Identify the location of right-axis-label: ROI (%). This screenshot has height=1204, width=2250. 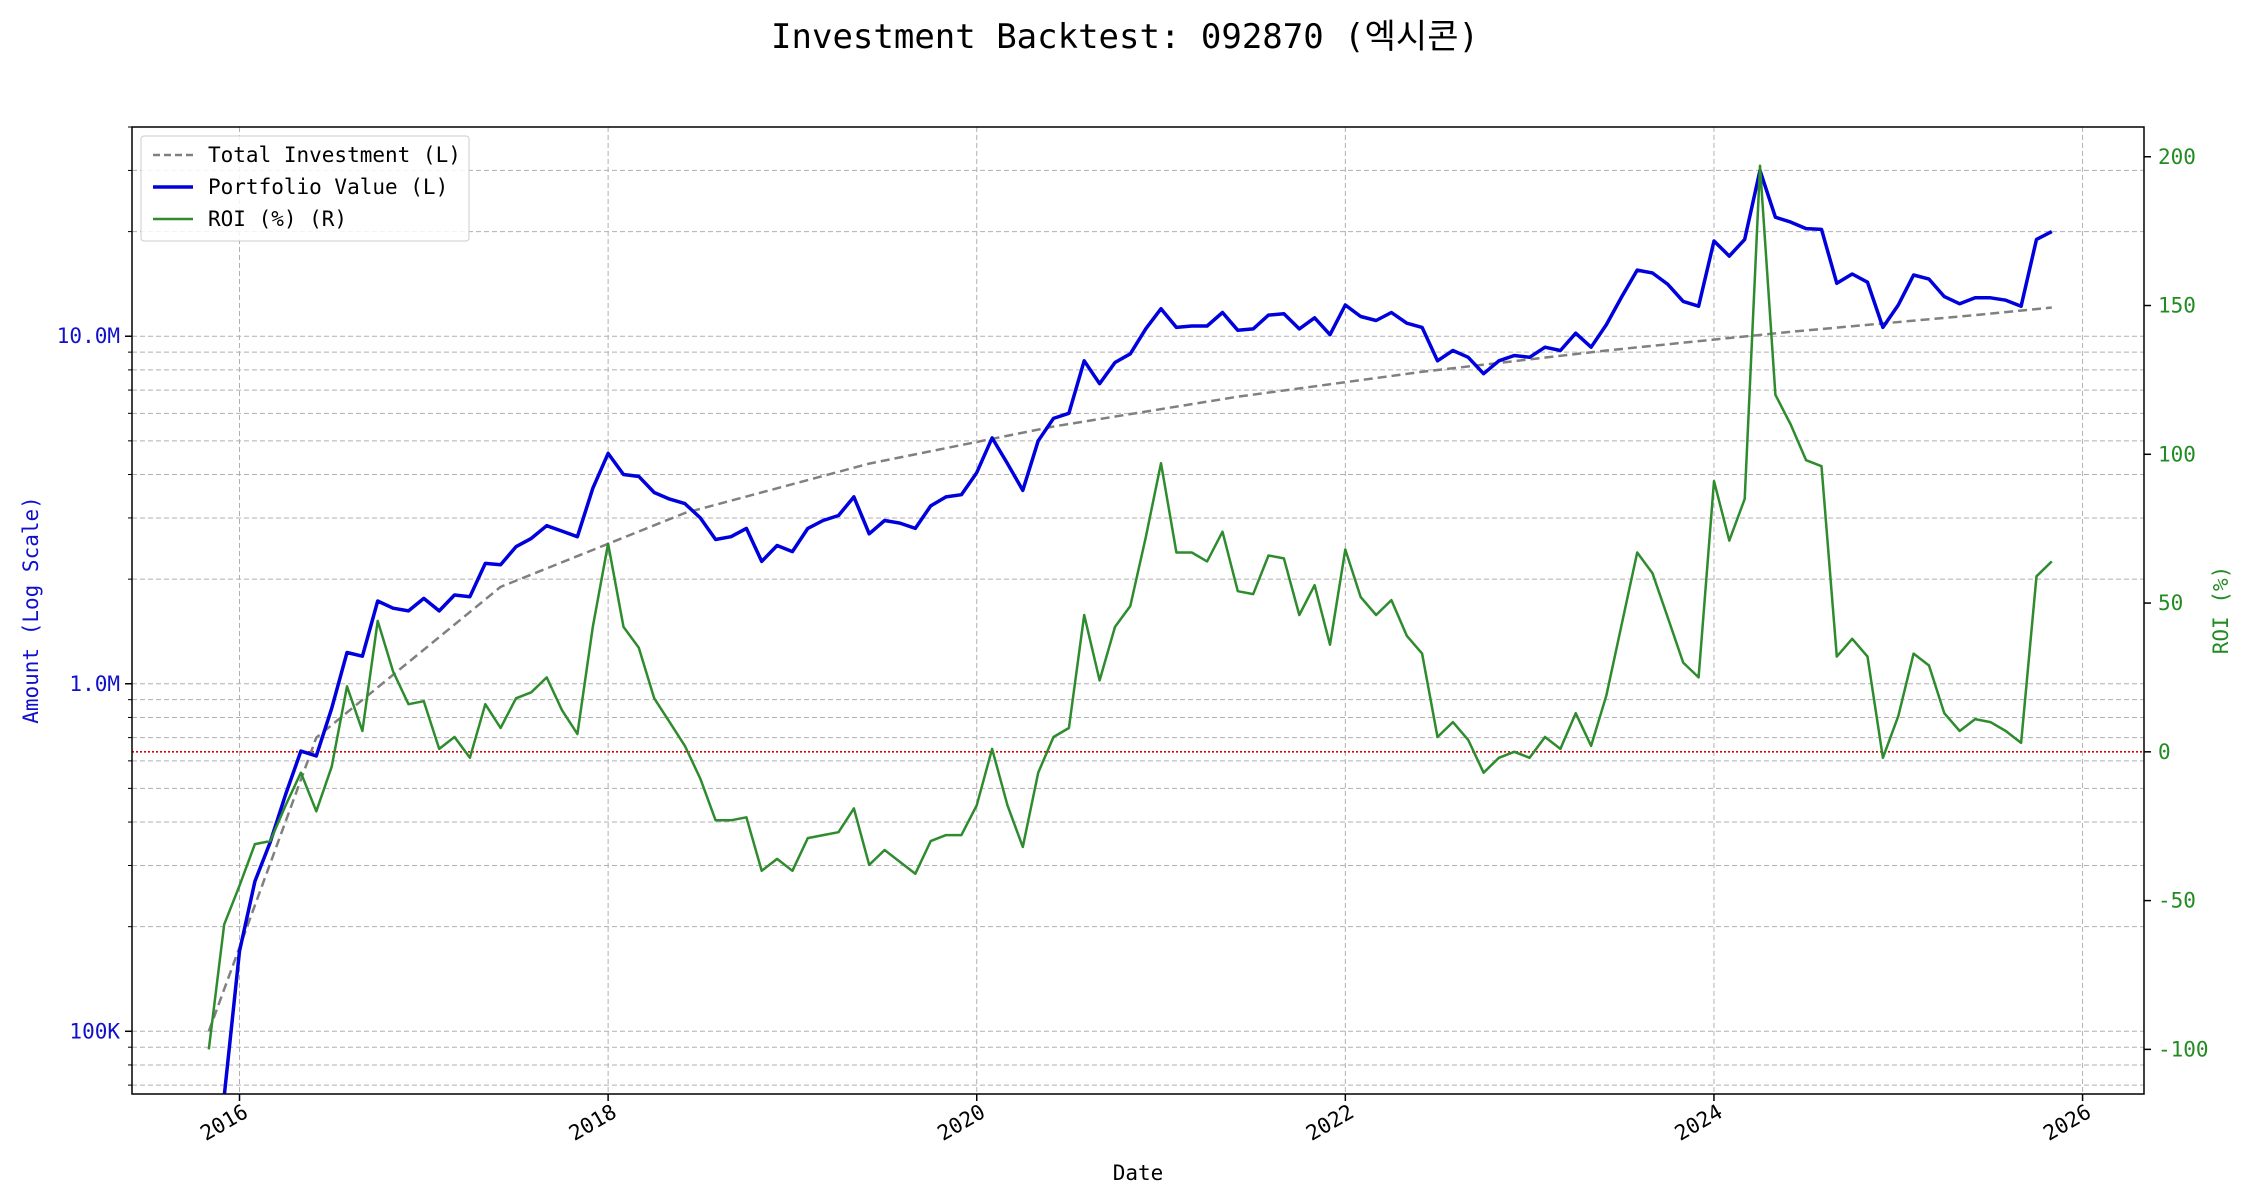
(2221, 610).